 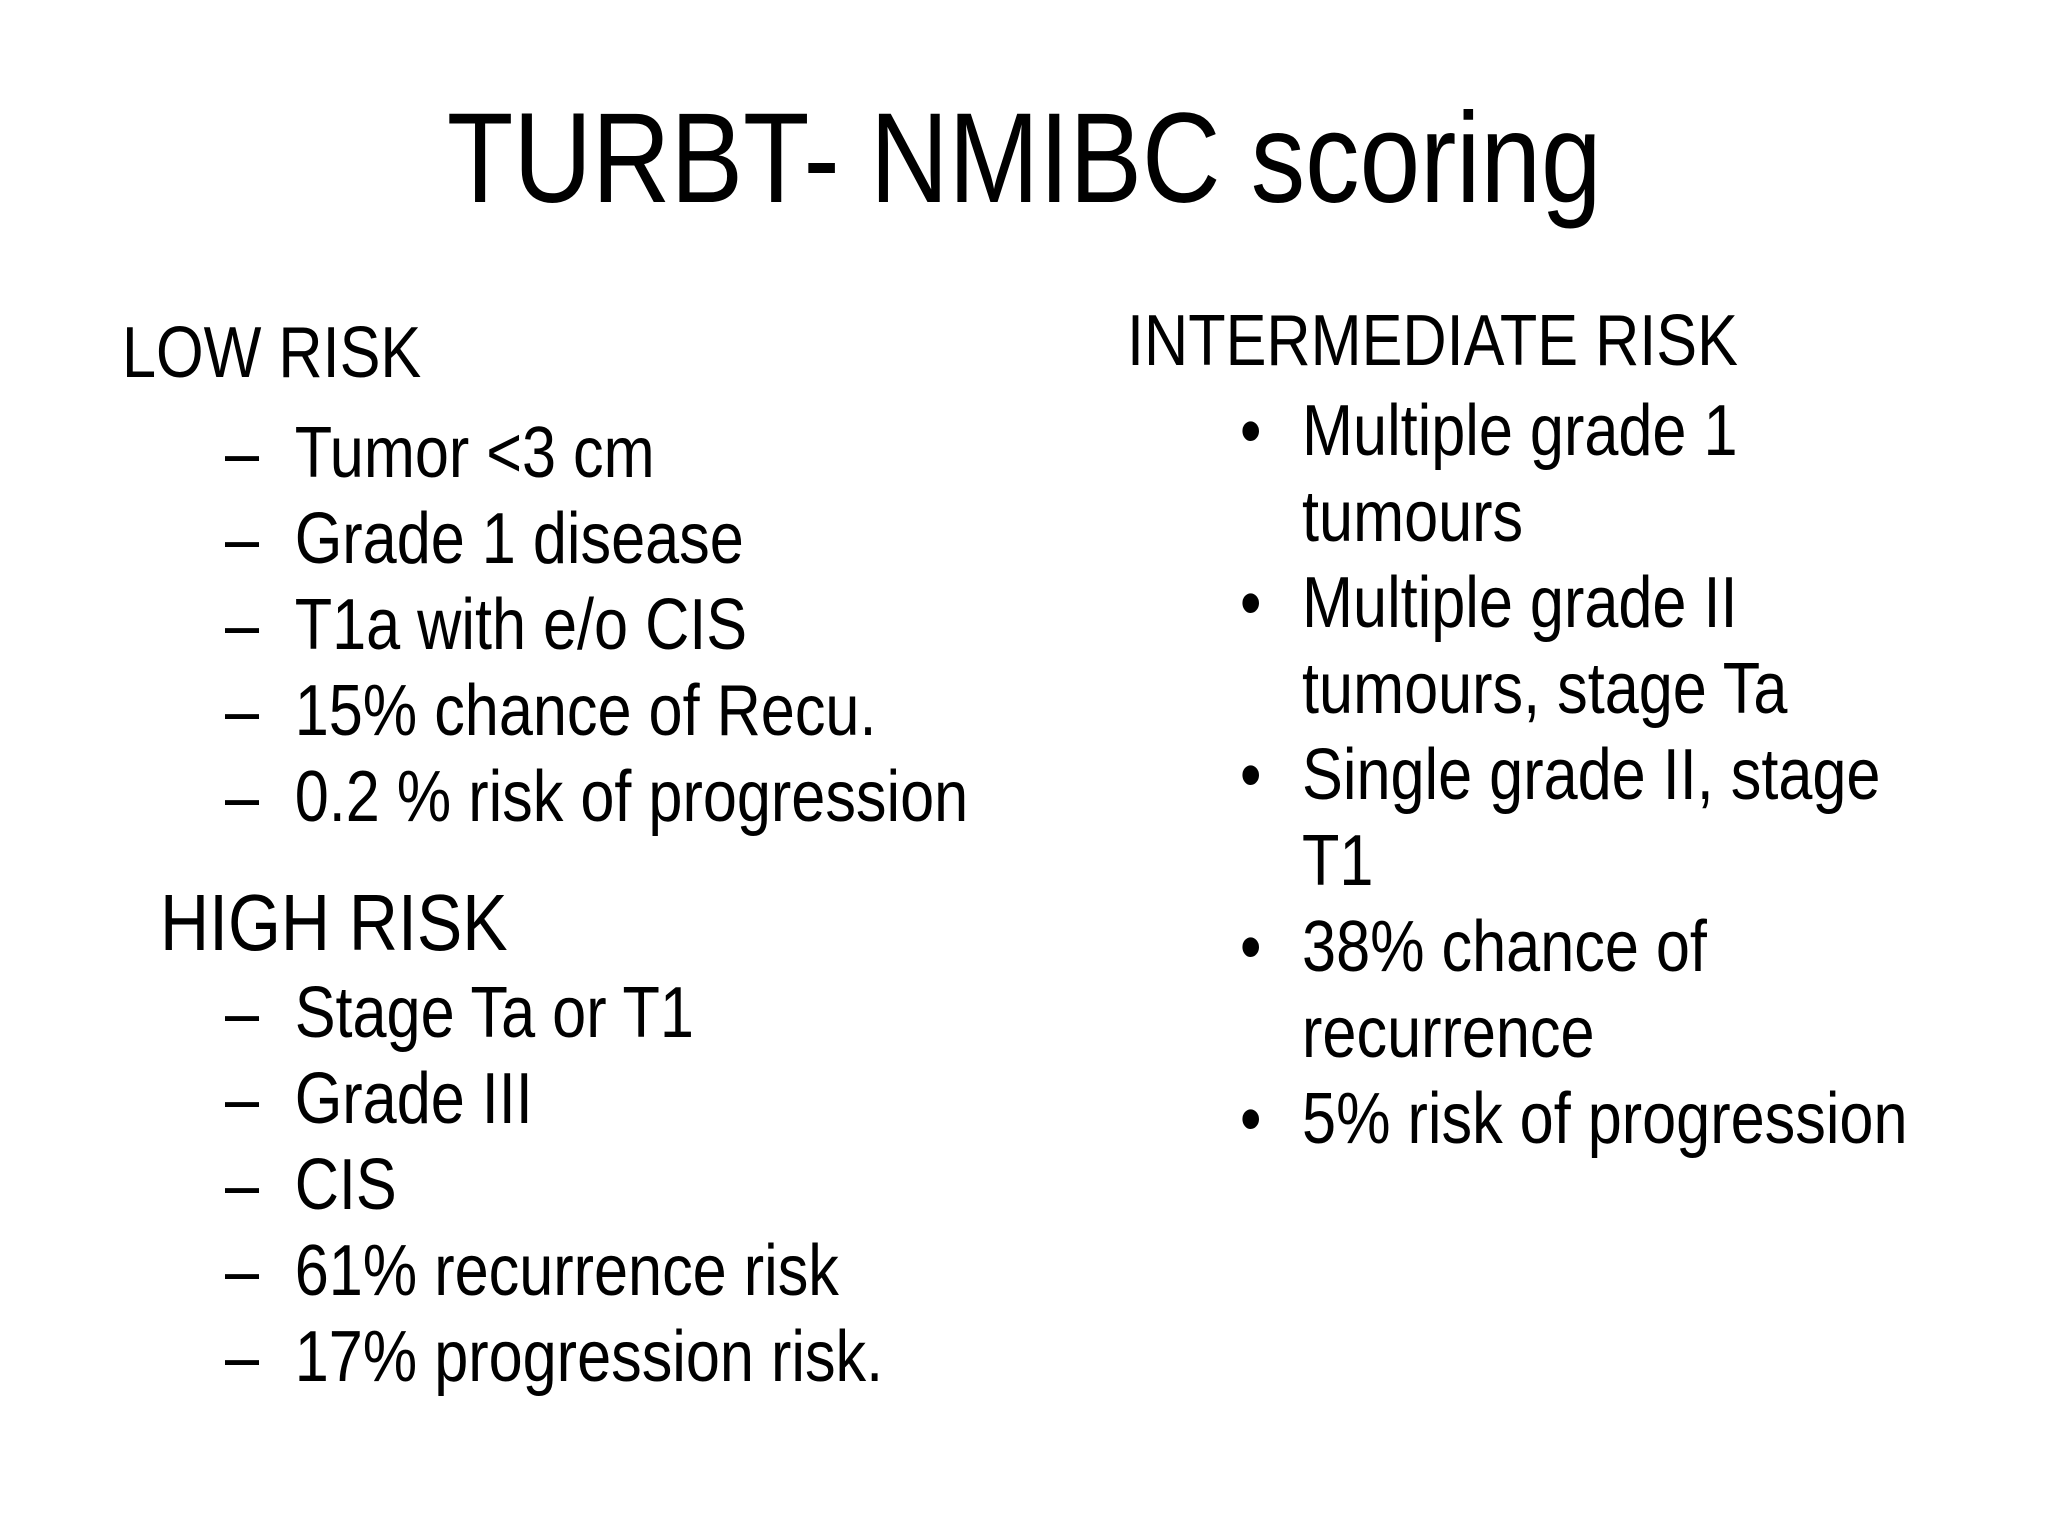 What do you see at coordinates (334, 922) in the screenshot?
I see `high-risk-heading: HIGH RISK` at bounding box center [334, 922].